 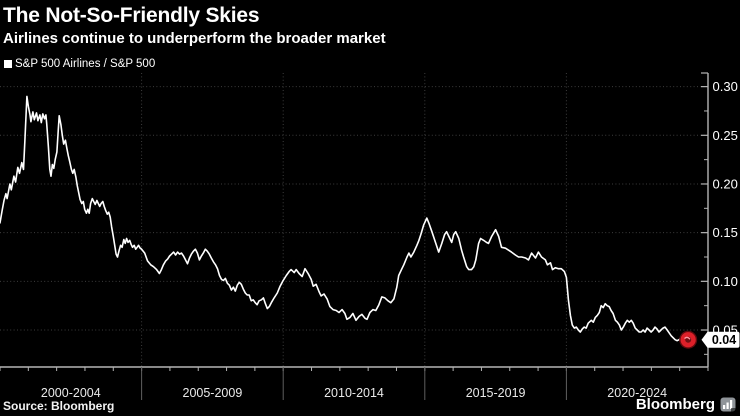 I want to click on y-tick-label: 0.30, so click(x=725, y=86).